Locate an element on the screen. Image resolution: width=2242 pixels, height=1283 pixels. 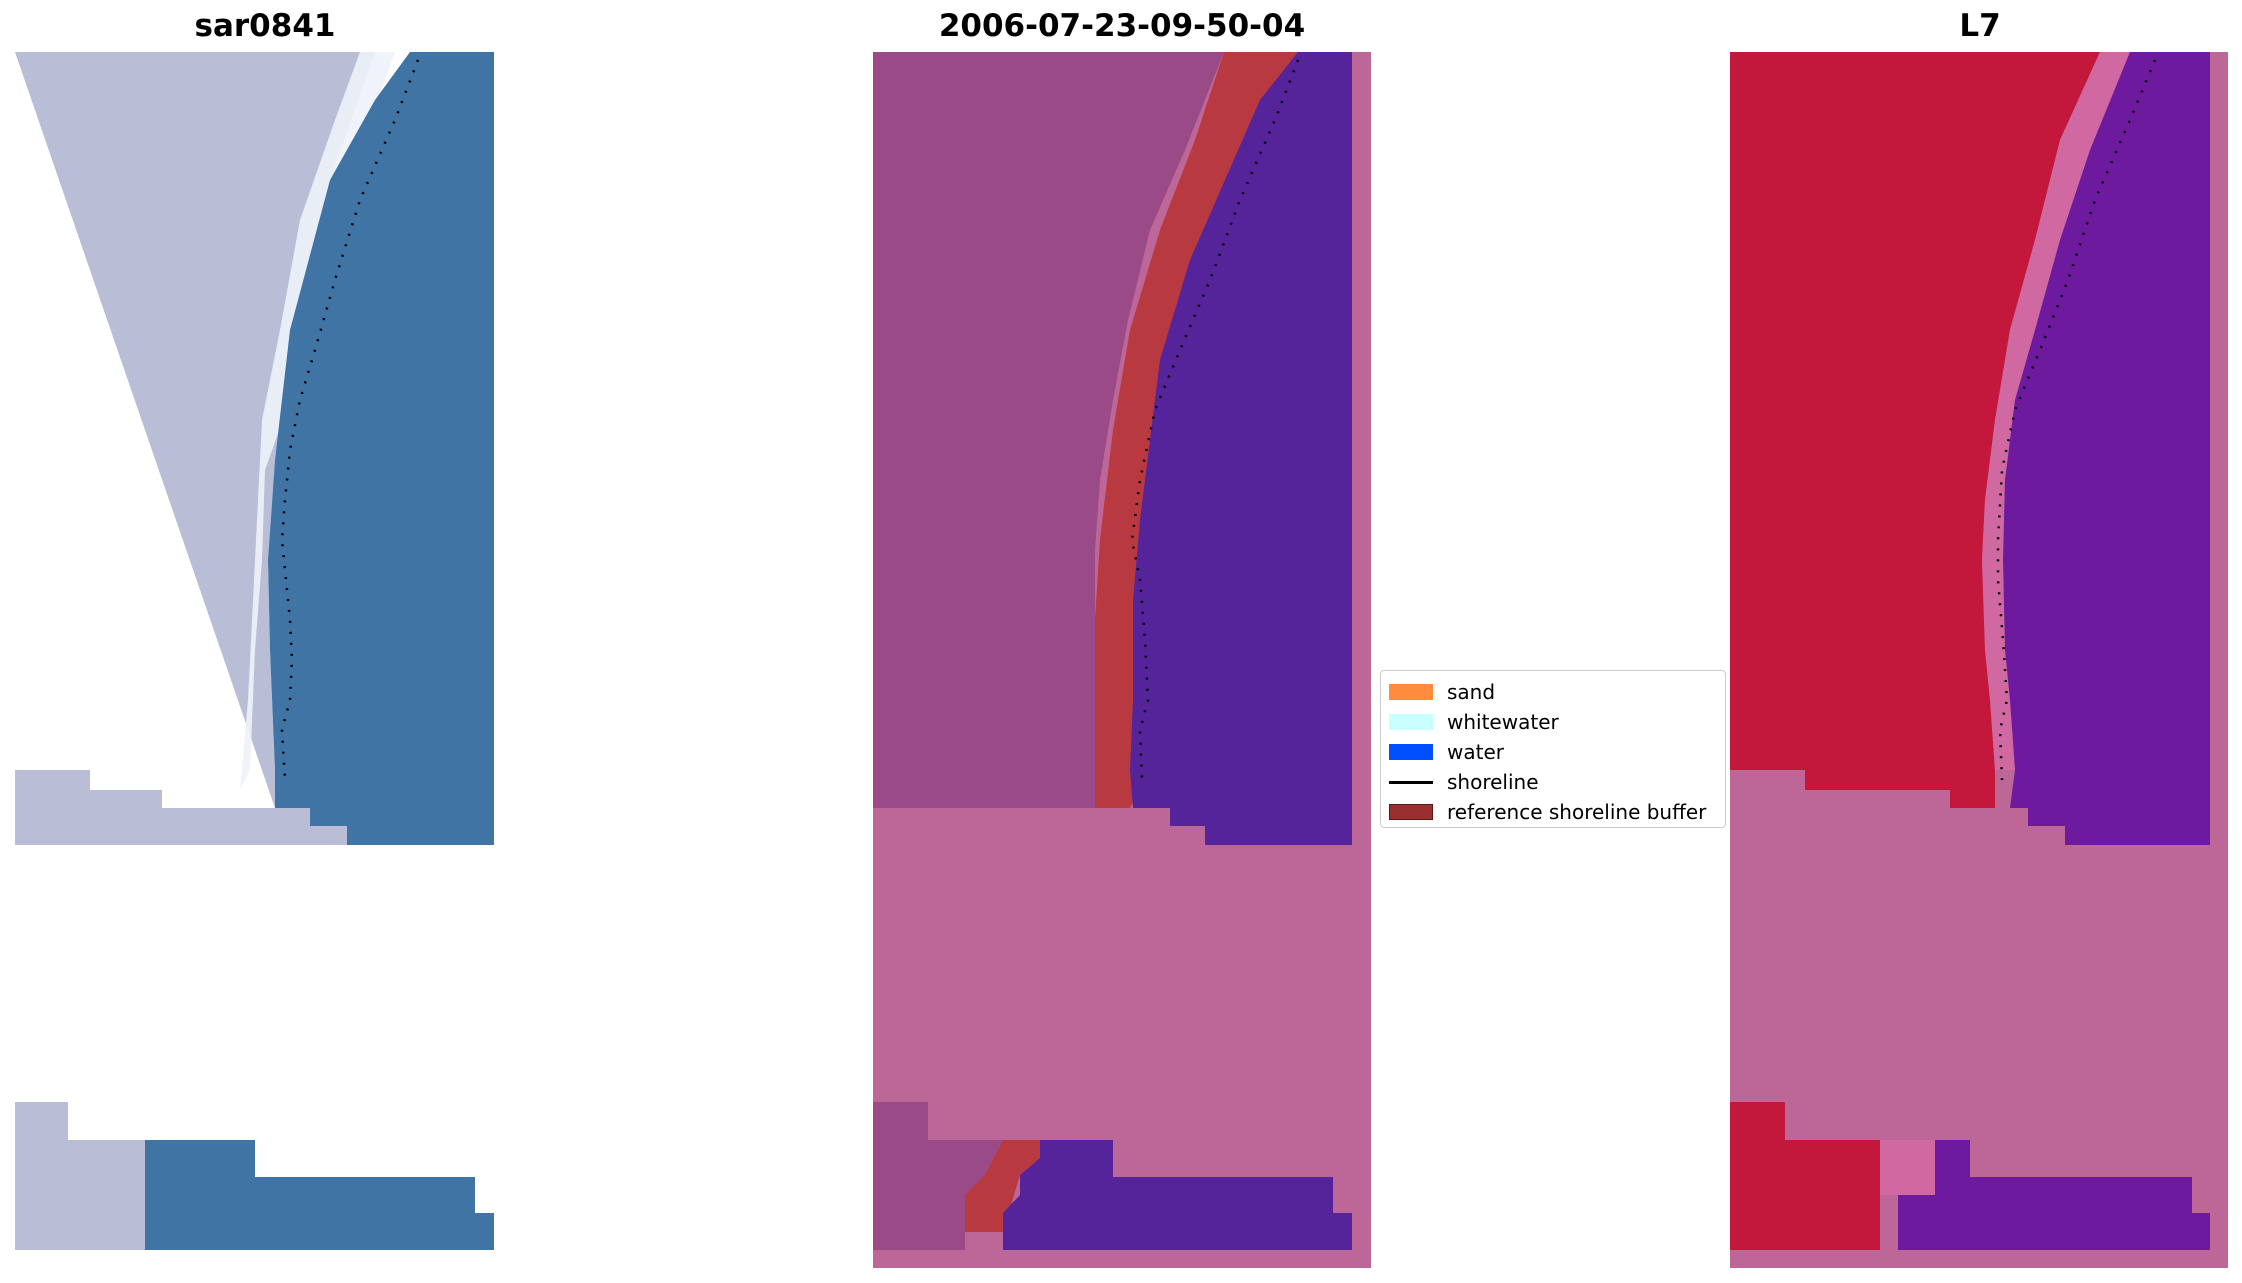
classified-water-bottom is located at coordinates (1177, 1195).